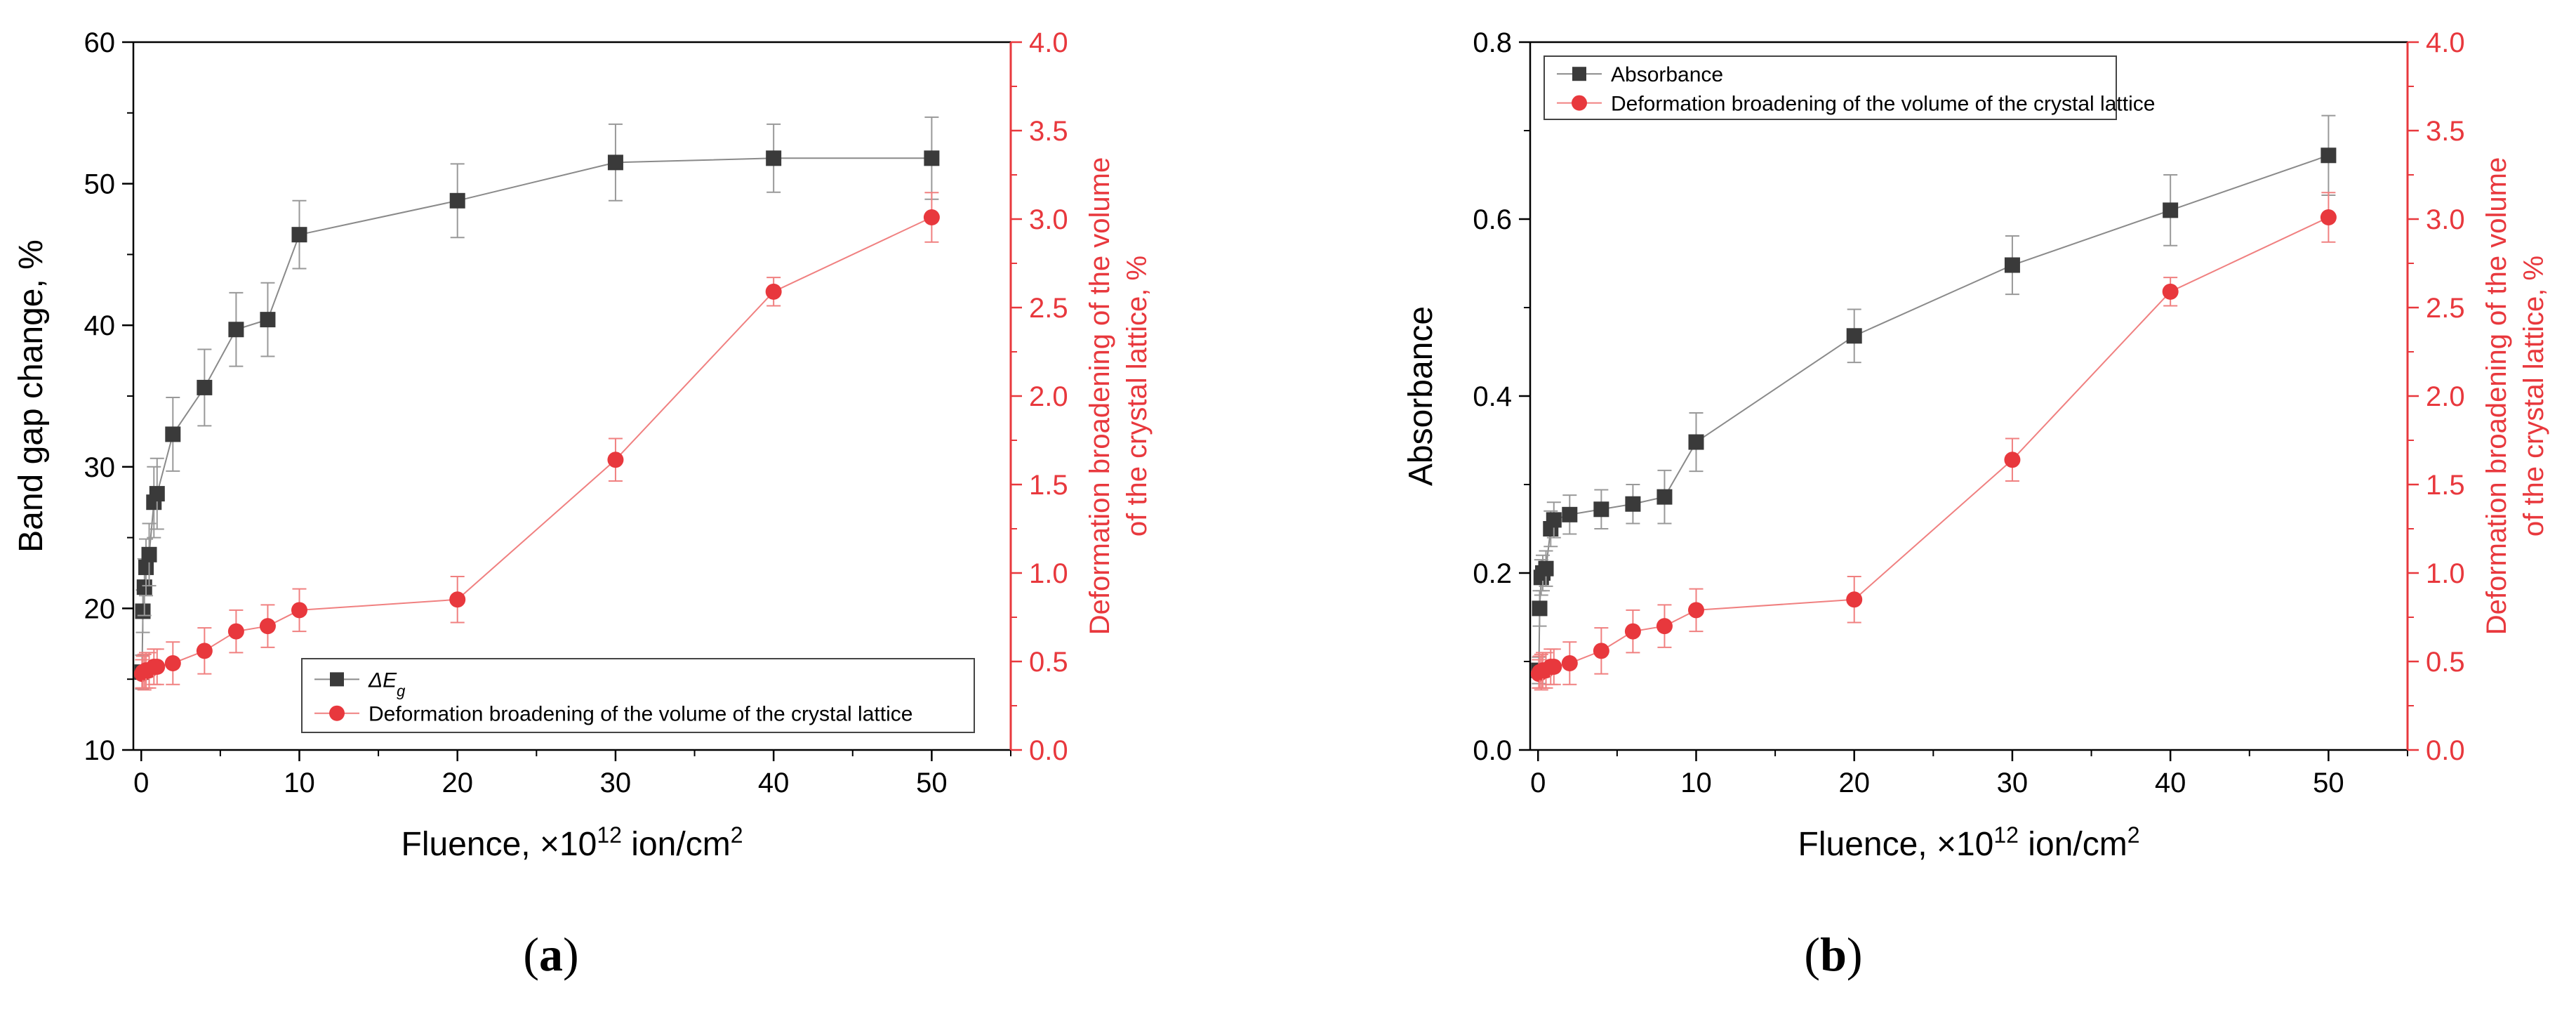  Describe the element at coordinates (1421, 396) in the screenshot. I see `left-axis-label: Absorbance` at that location.